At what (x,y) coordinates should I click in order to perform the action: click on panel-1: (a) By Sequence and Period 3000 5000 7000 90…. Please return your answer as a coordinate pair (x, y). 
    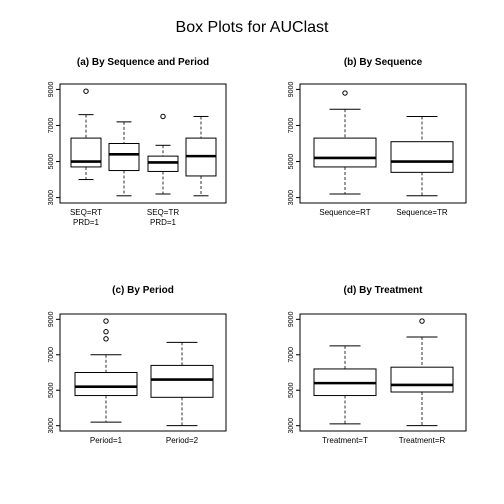
    Looking at the image, I should click on (137, 142).